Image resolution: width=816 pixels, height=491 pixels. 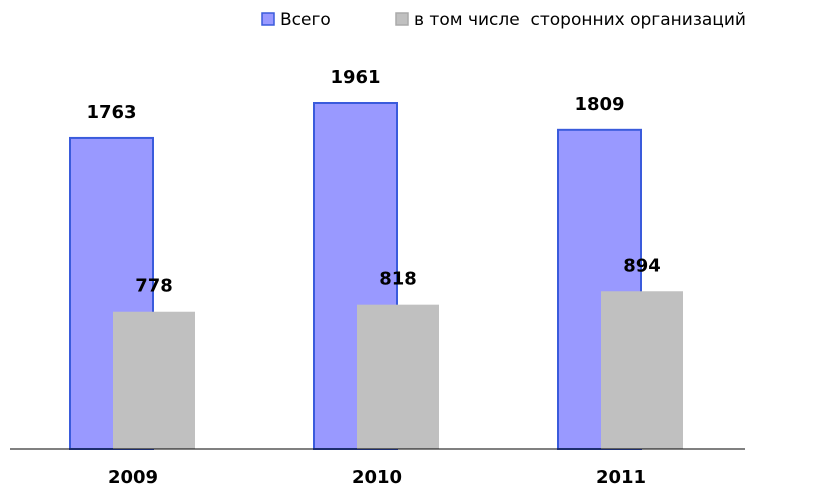 I want to click on x-tick-label: 2011, so click(x=621, y=477).